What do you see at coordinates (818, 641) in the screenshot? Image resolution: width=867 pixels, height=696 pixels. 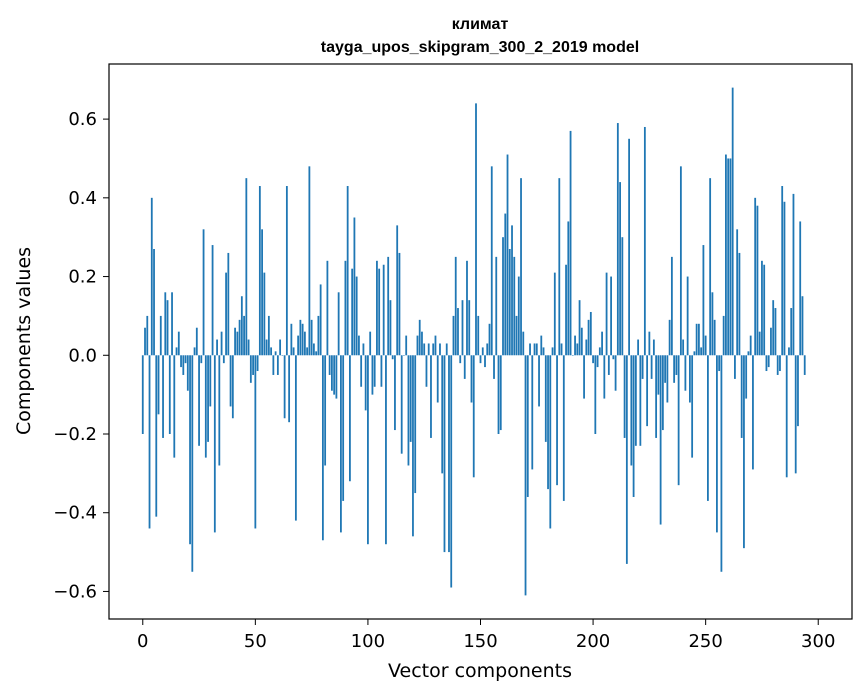 I see `x-tick-label: 300` at bounding box center [818, 641].